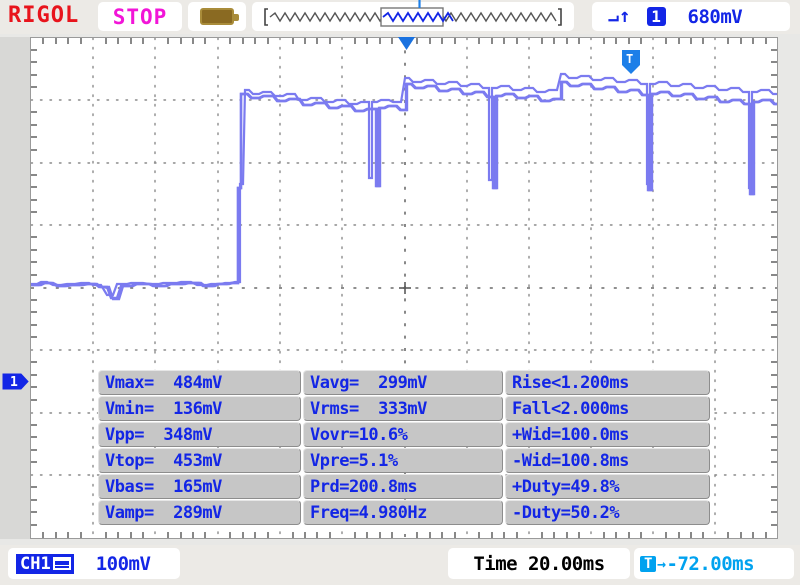  Describe the element at coordinates (715, 16) in the screenshot. I see `trigger-level-value: 680mV` at that location.